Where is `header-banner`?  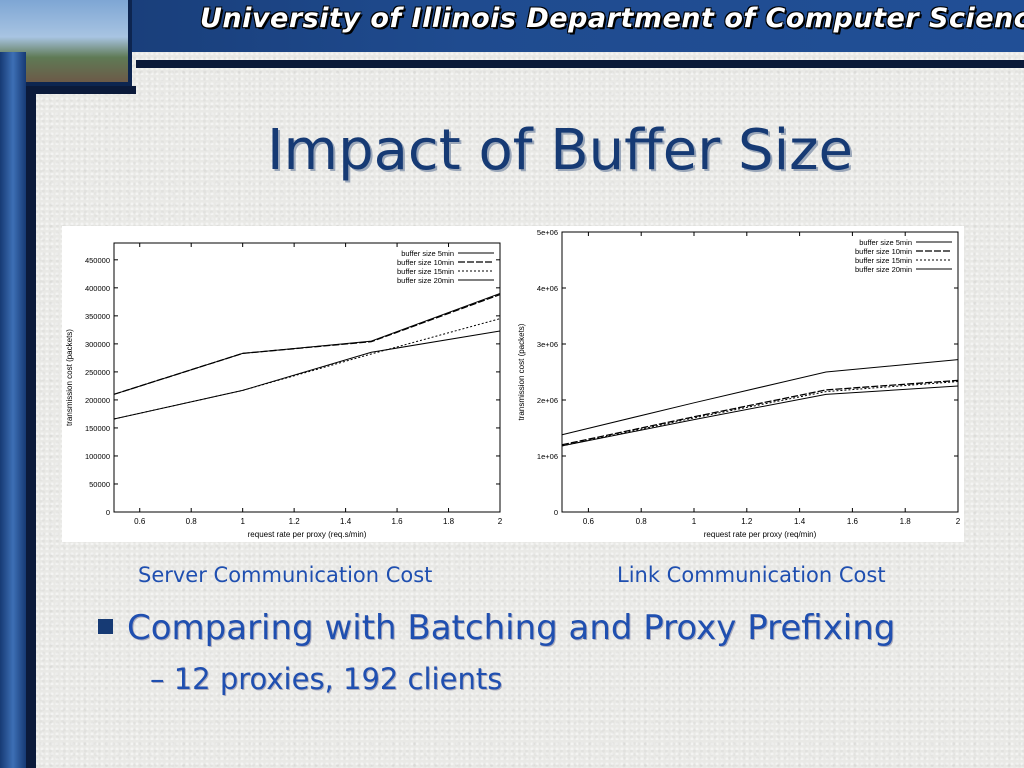
header-banner is located at coordinates (512, 26).